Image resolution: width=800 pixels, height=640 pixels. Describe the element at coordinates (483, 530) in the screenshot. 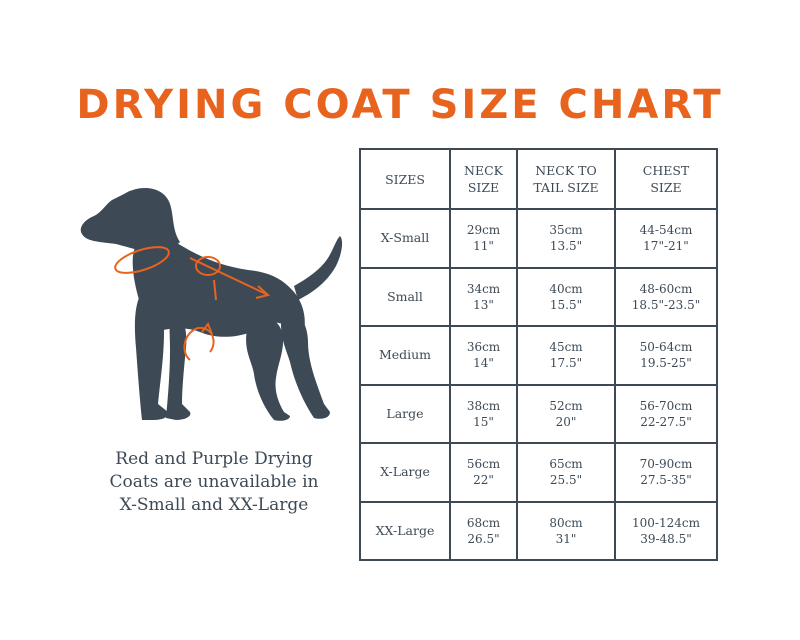

I see `neck-cell: 68cm 26.5"` at that location.